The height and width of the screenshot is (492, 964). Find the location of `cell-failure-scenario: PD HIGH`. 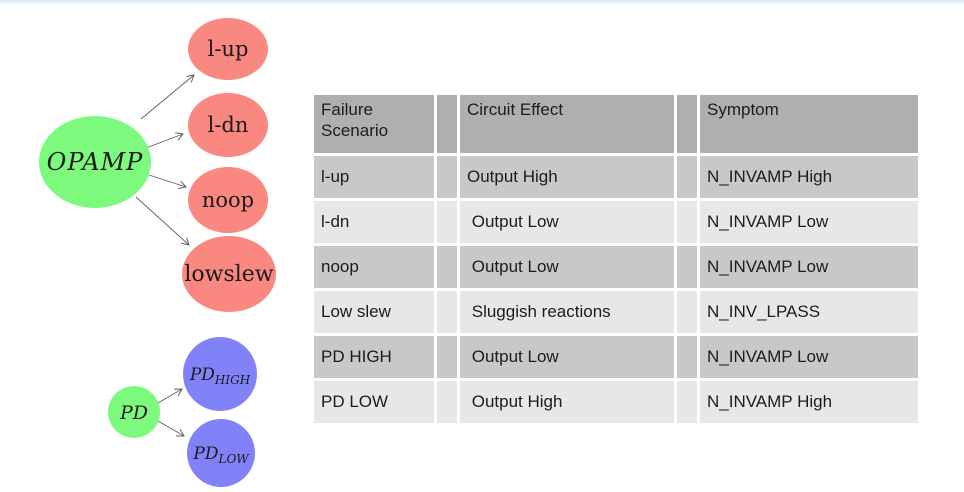

cell-failure-scenario: PD HIGH is located at coordinates (374, 357).